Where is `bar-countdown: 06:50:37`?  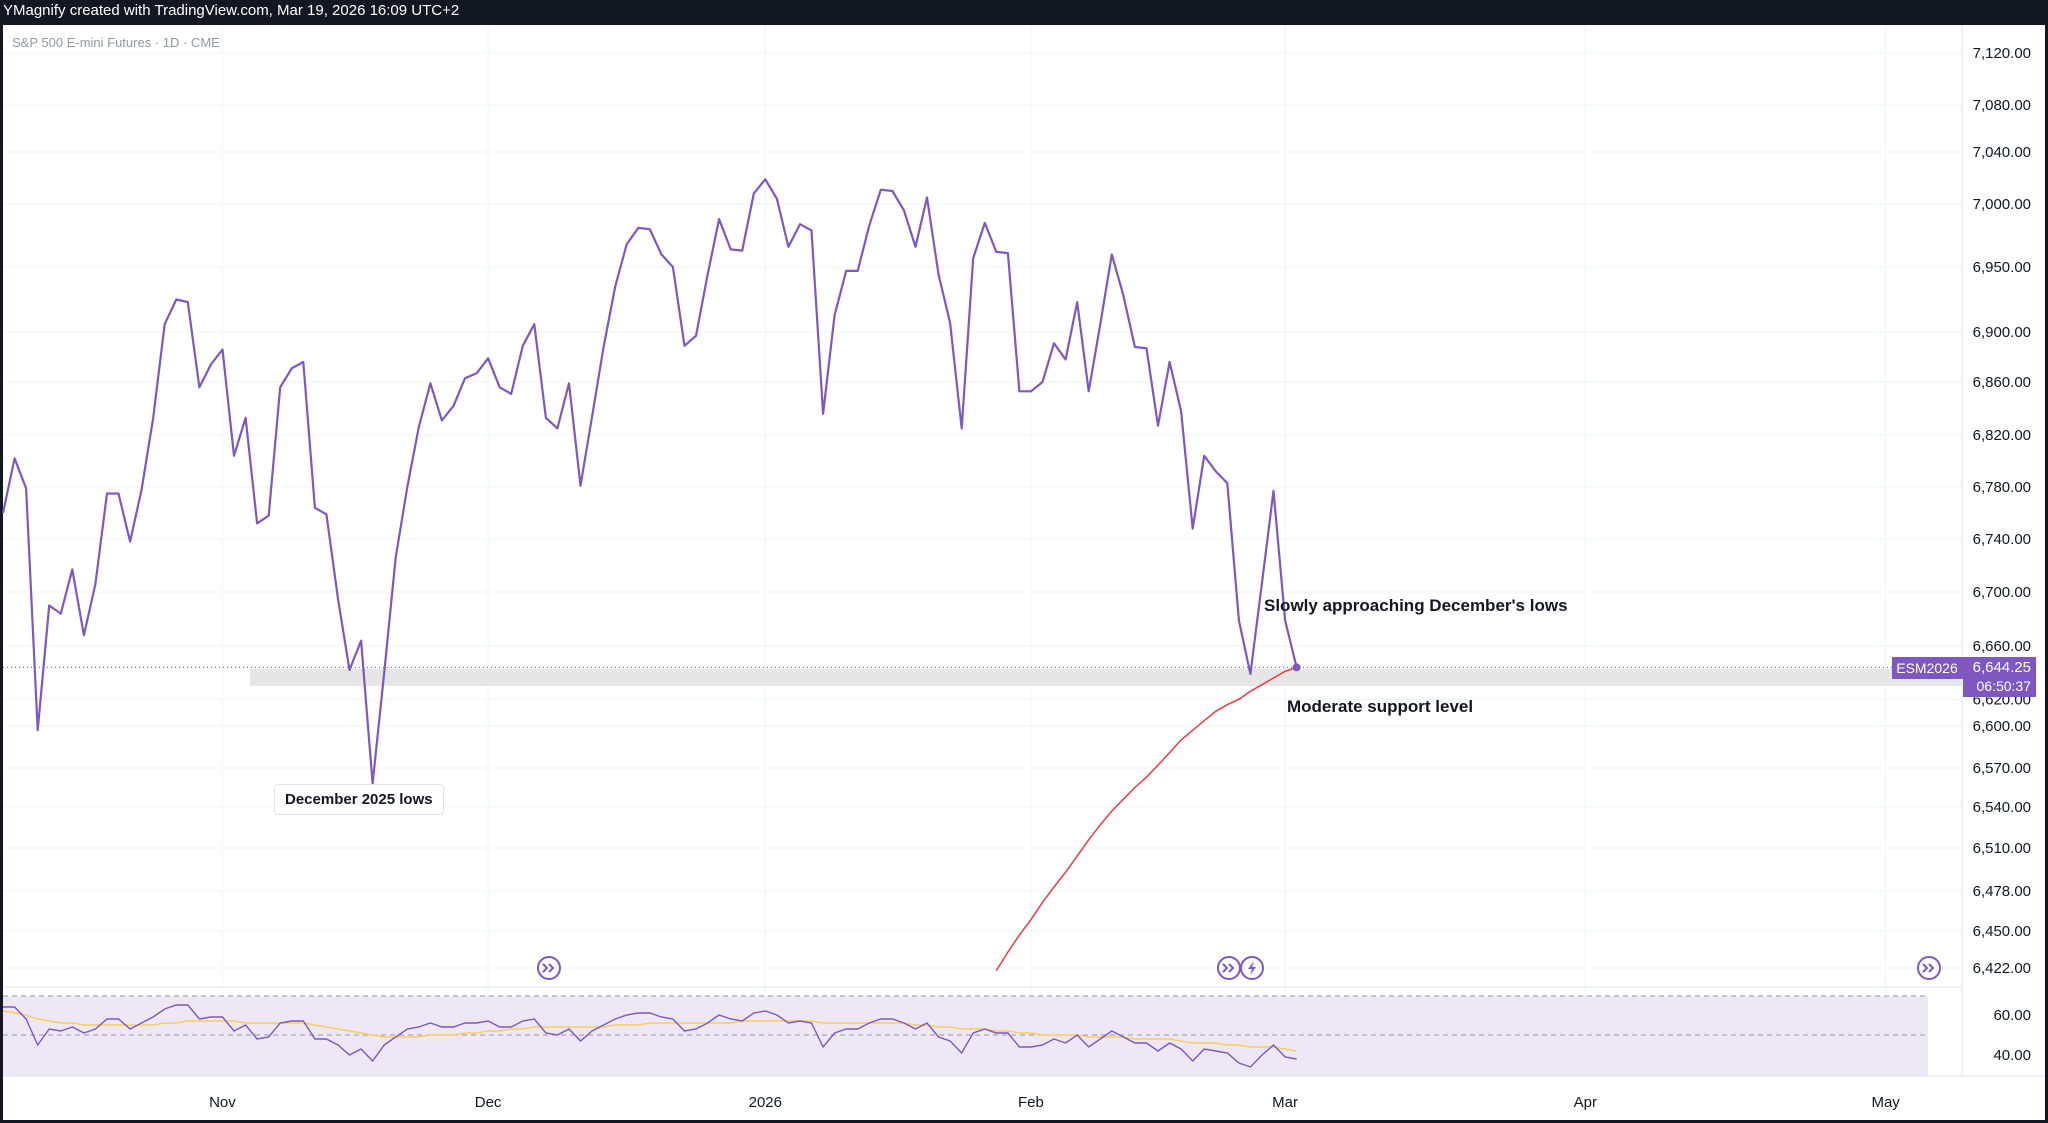 bar-countdown: 06:50:37 is located at coordinates (2004, 686).